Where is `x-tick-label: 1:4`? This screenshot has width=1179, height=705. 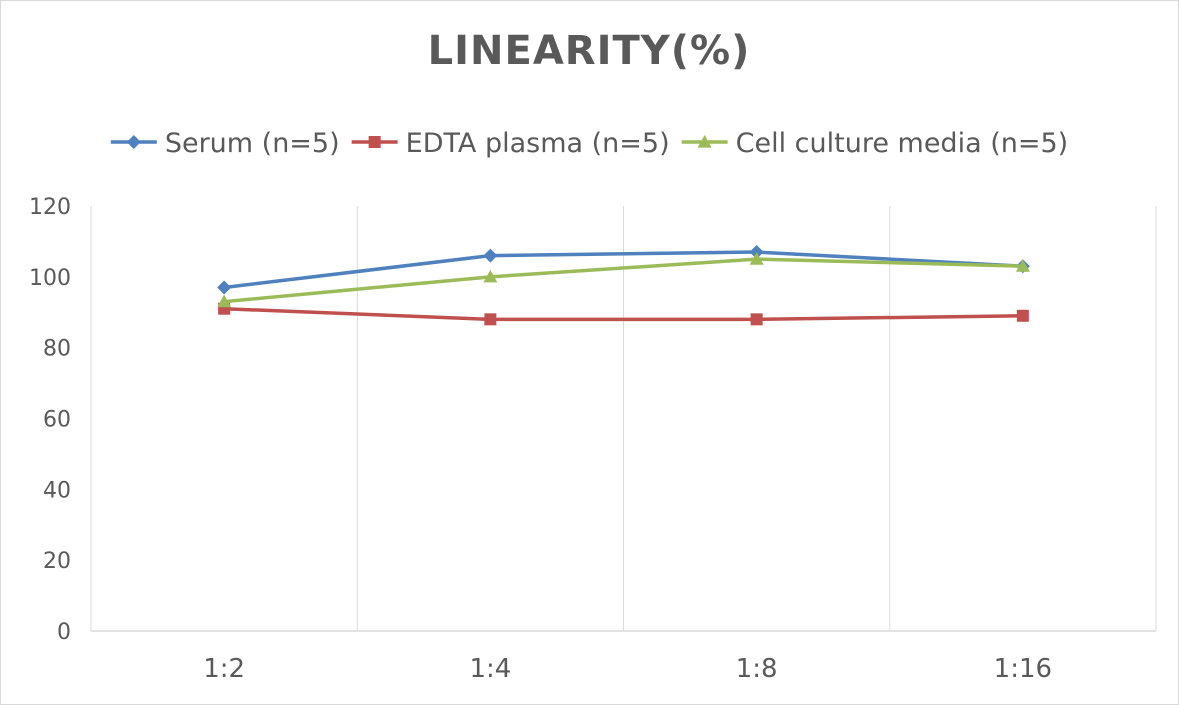 x-tick-label: 1:4 is located at coordinates (490, 669).